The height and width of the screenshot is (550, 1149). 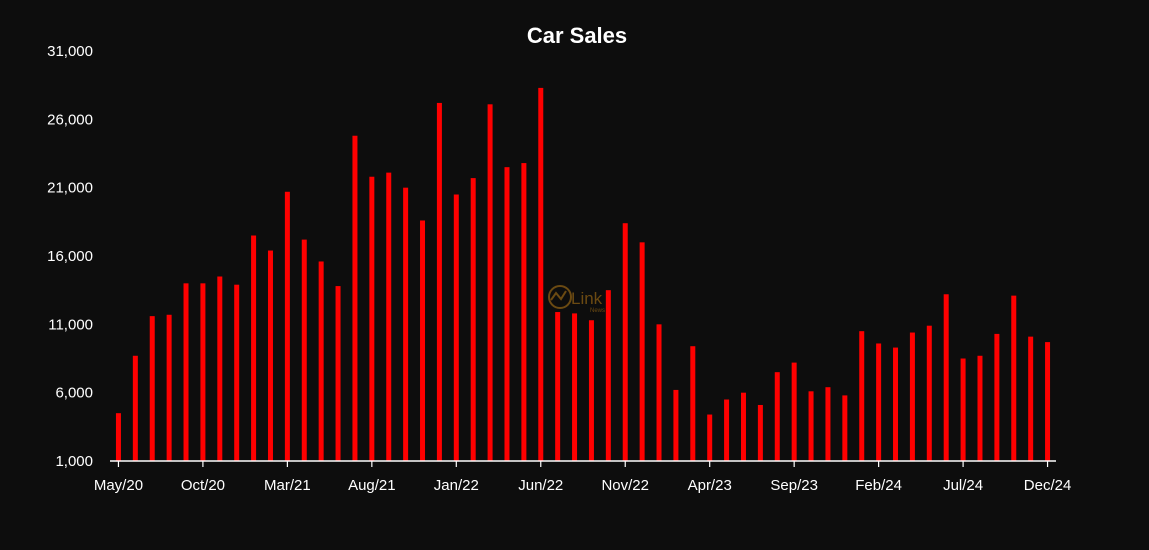 I want to click on y-tick-label: 1,000, so click(x=74, y=461).